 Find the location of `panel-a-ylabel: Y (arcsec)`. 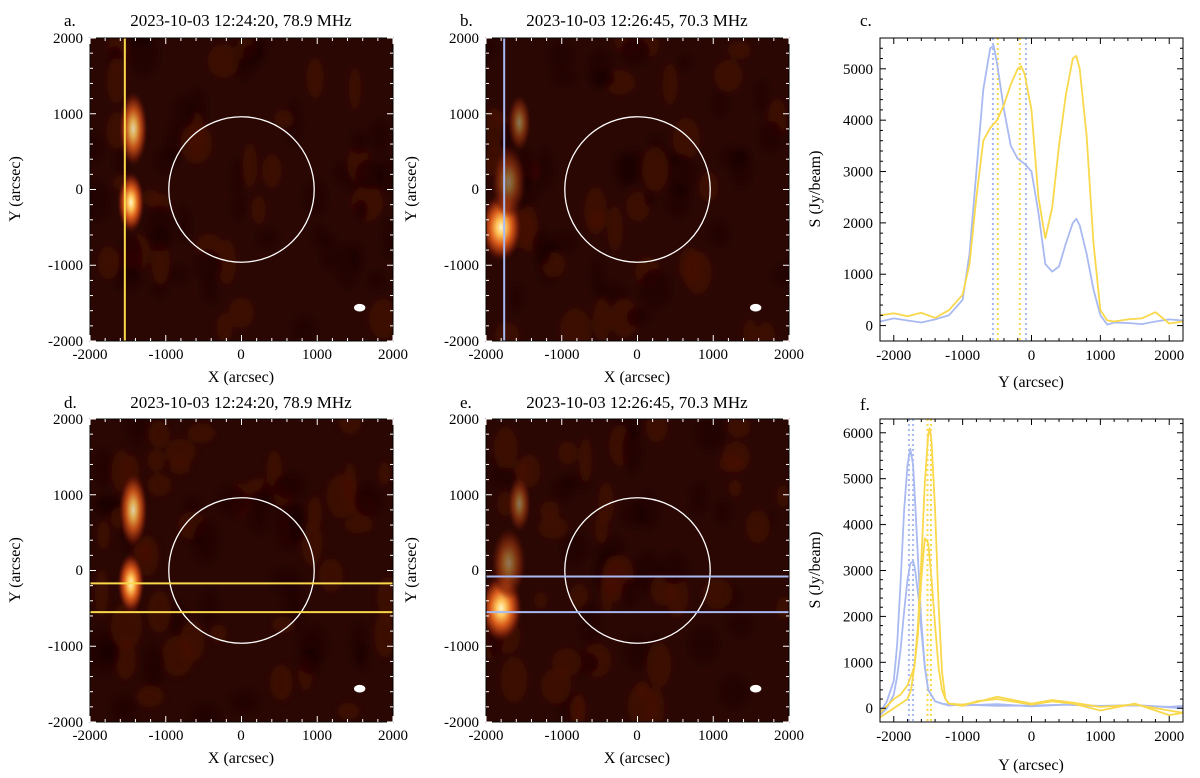

panel-a-ylabel: Y (arcsec) is located at coordinates (15, 189).